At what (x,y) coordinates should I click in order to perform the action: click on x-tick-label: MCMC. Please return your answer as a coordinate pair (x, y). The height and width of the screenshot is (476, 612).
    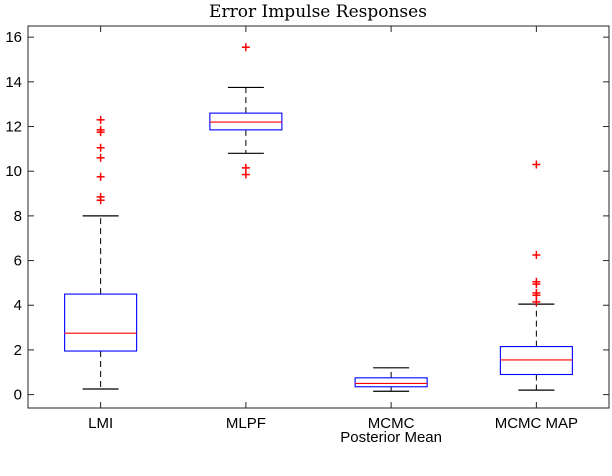
    Looking at the image, I should click on (391, 423).